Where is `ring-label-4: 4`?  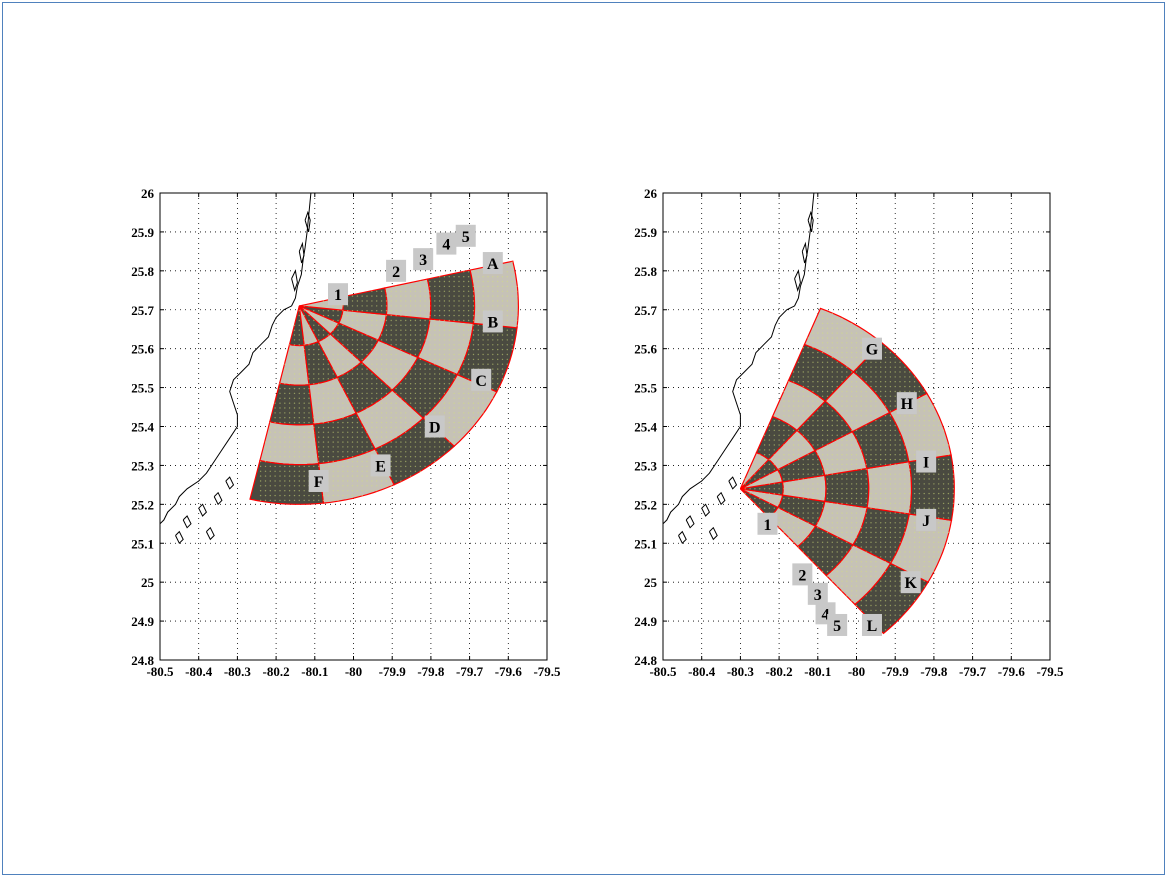
ring-label-4: 4 is located at coordinates (826, 614).